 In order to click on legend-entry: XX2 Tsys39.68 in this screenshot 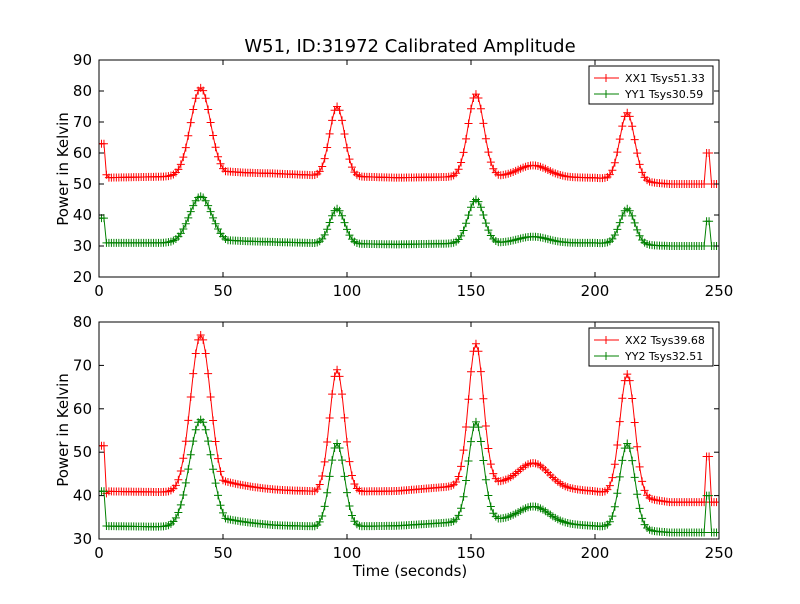, I will do `click(665, 340)`.